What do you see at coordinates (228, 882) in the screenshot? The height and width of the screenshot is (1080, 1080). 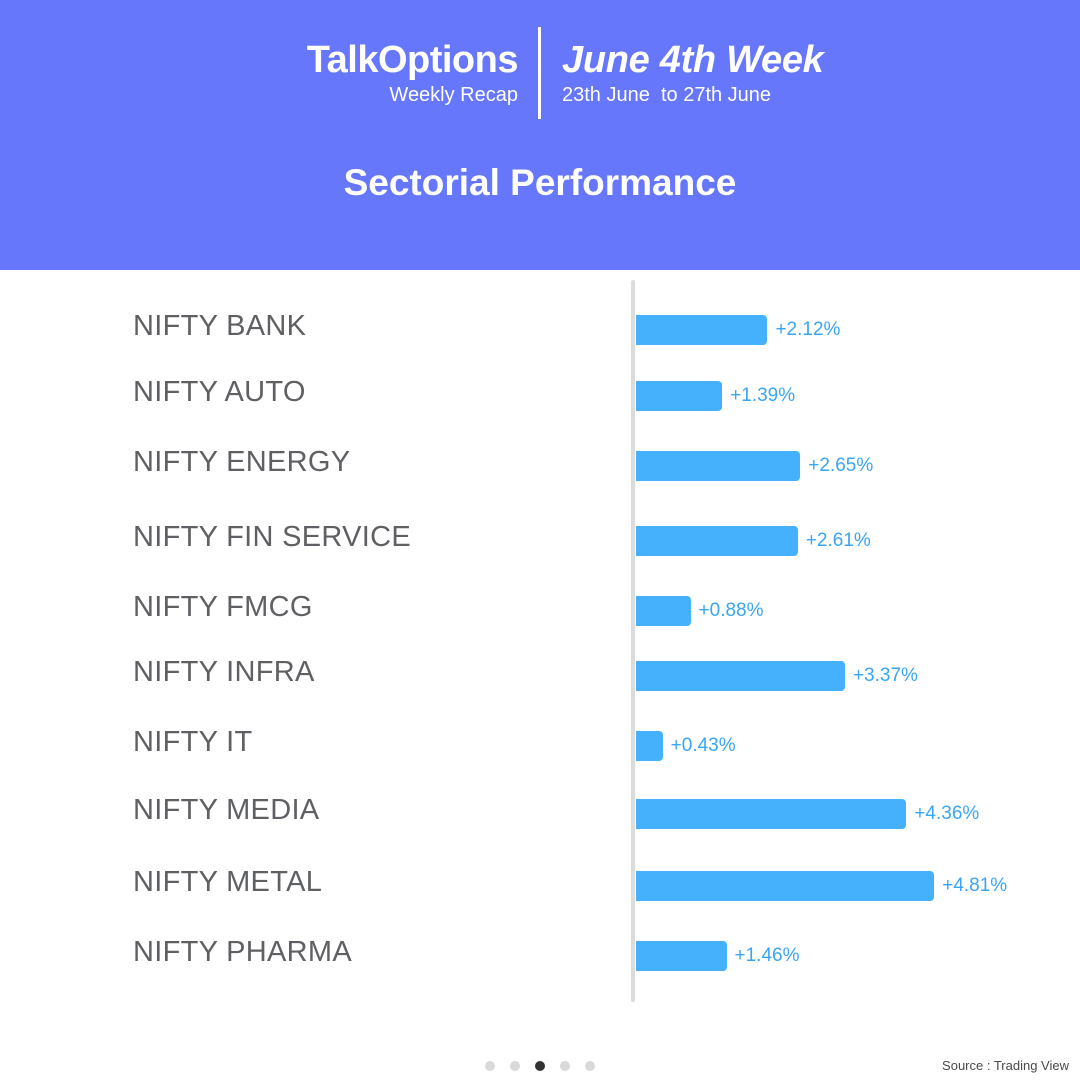 I see `category-label: NIFTY METAL` at bounding box center [228, 882].